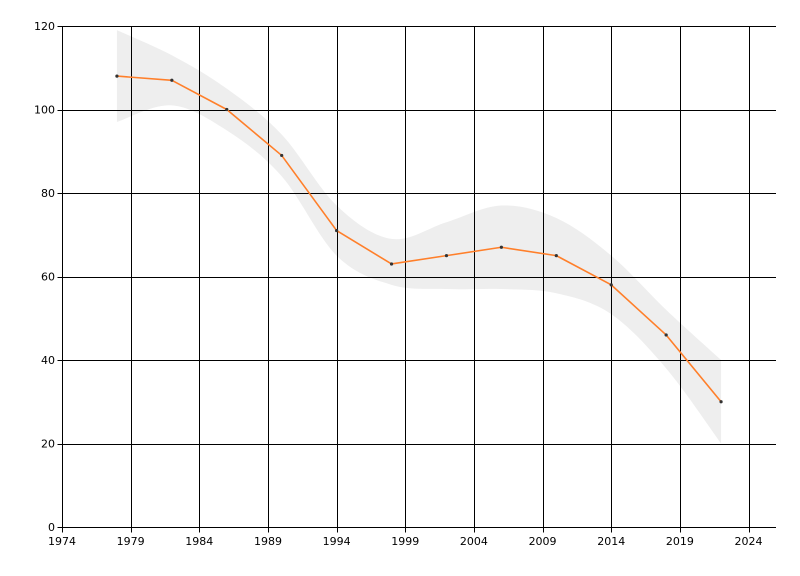 Image resolution: width=800 pixels, height=576 pixels. I want to click on y-tick-label: 80, so click(48, 193).